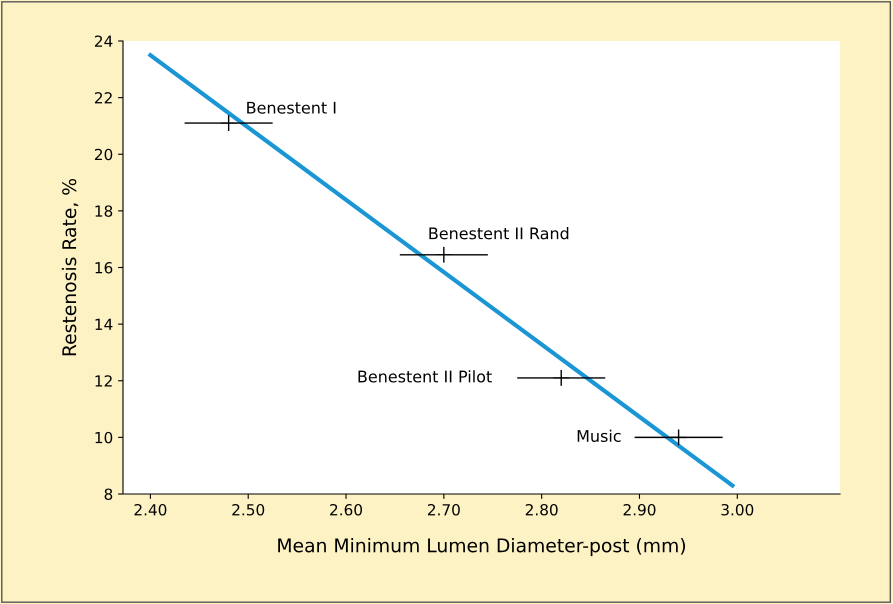 The width and height of the screenshot is (893, 604). I want to click on y-tick-label: 16, so click(104, 268).